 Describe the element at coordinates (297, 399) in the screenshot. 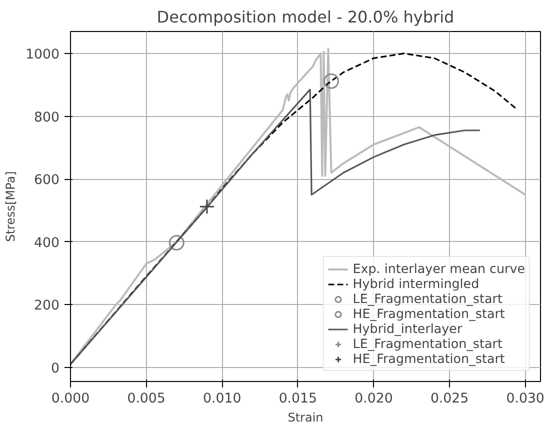

I see `x-tick-label: 0.015` at that location.